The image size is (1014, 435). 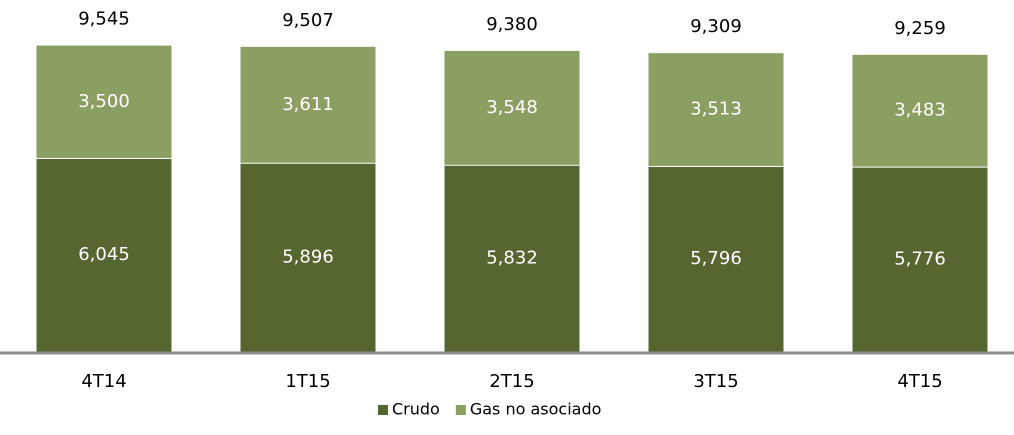 I want to click on total-label: 9,380, so click(x=512, y=24).